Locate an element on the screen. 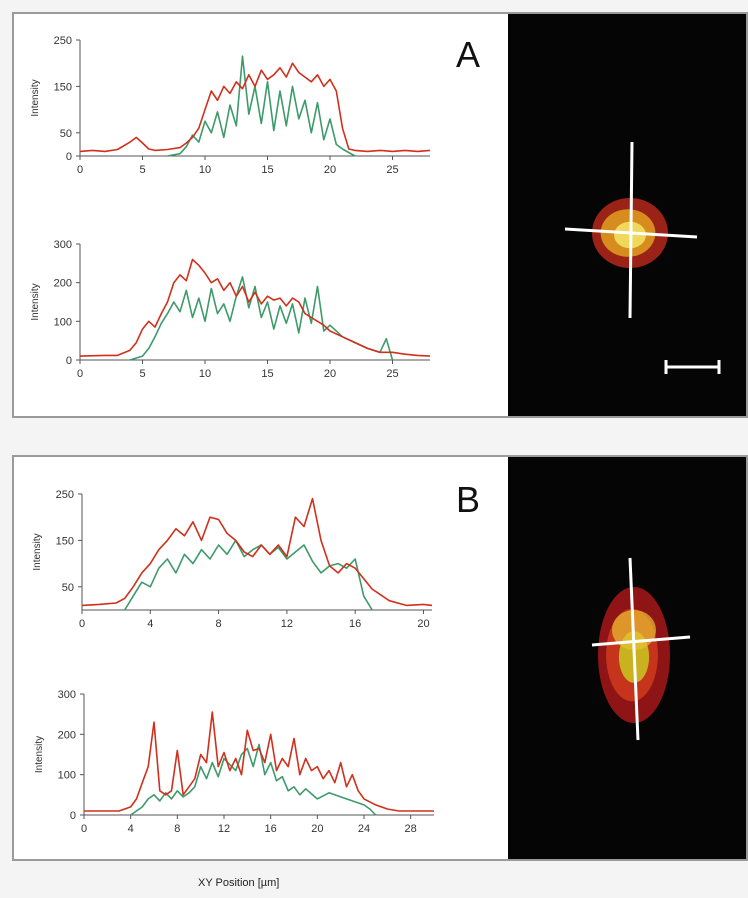 The image size is (748, 898). scale-bar is located at coordinates (692, 367).